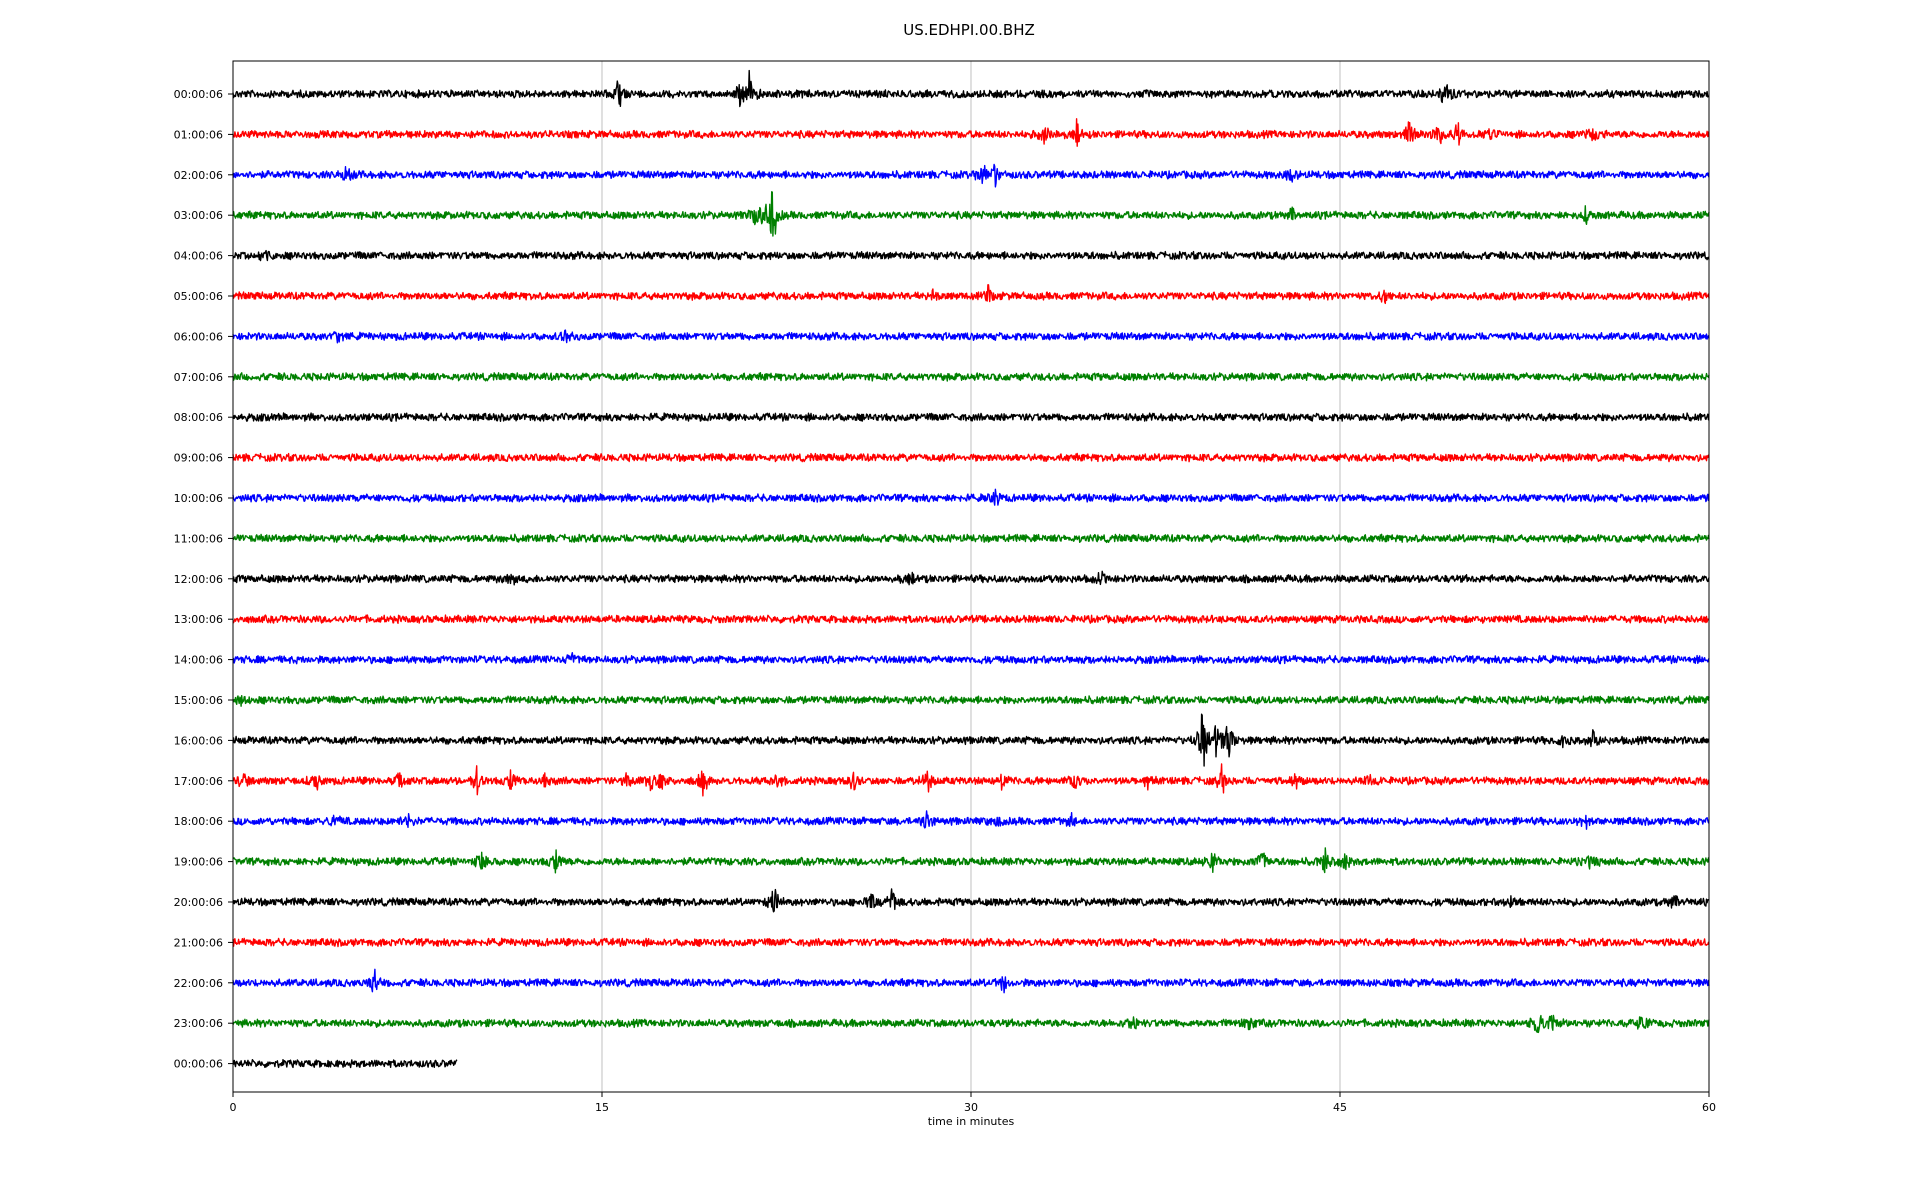 The image size is (1920, 1200). I want to click on row-time-label: 10:00:06, so click(198, 498).